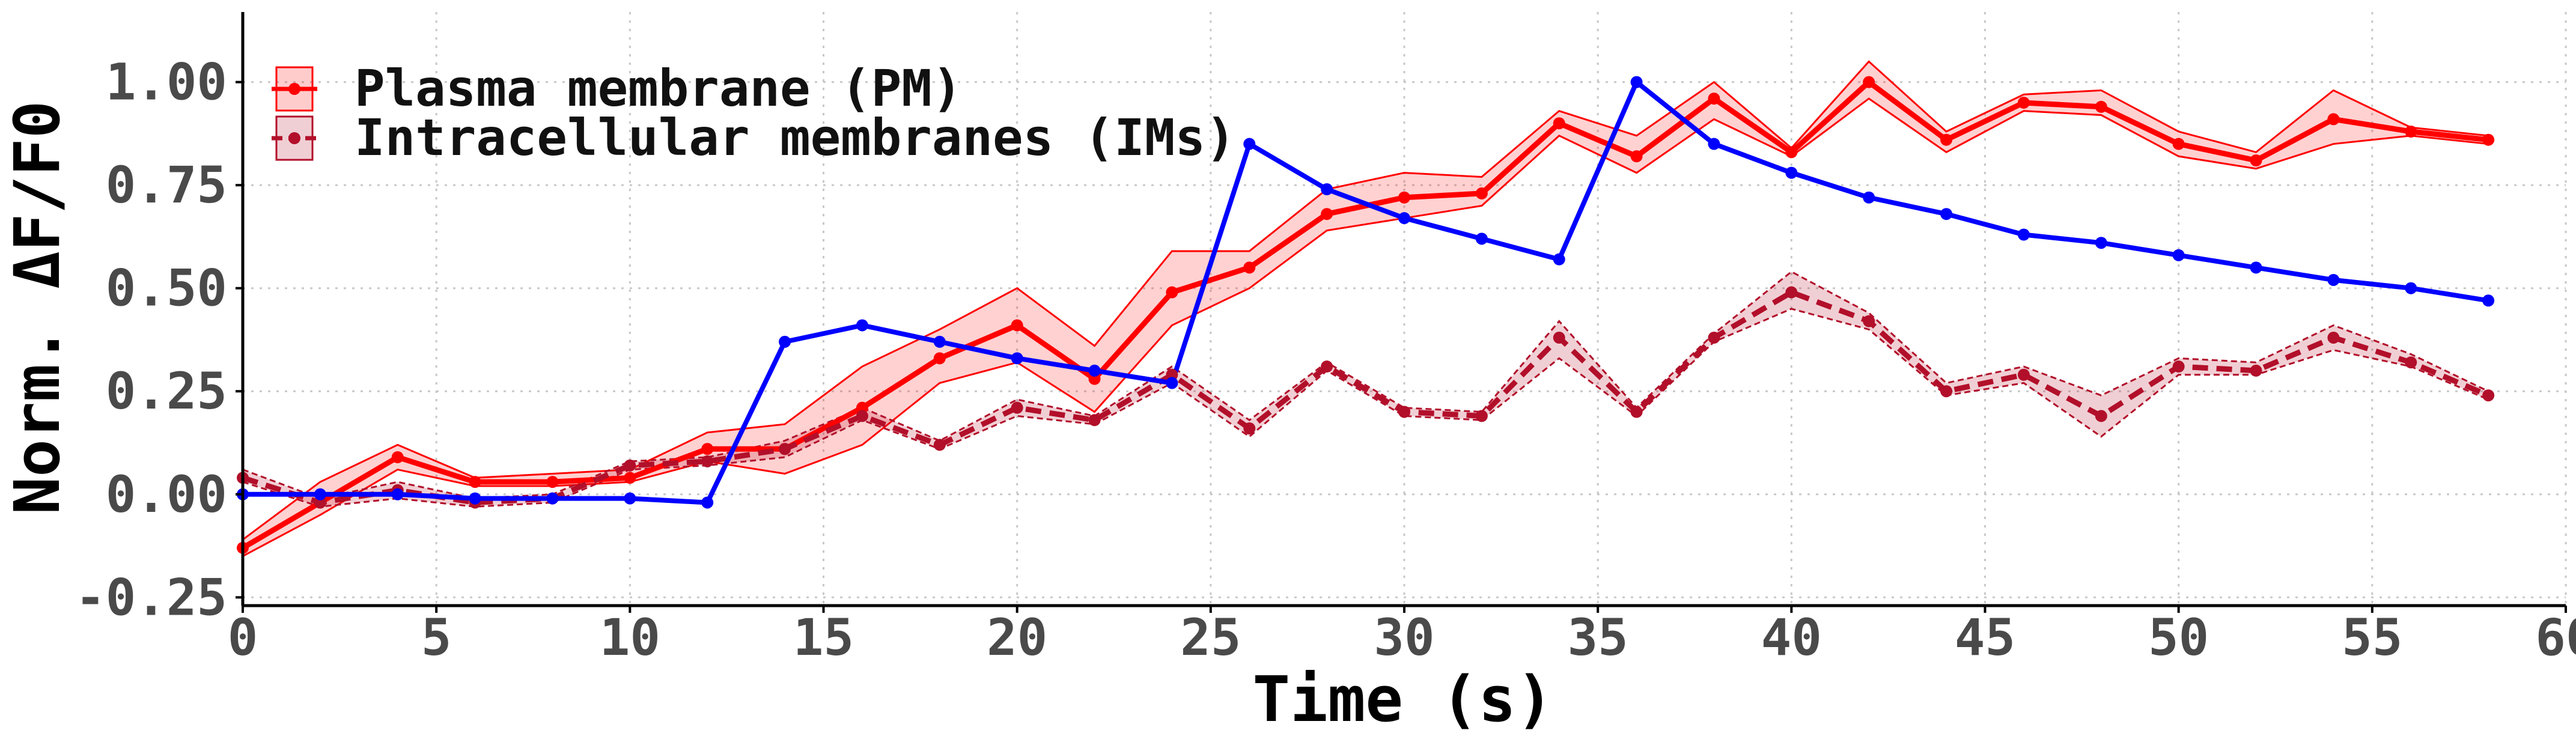 The width and height of the screenshot is (2576, 745). What do you see at coordinates (166, 494) in the screenshot?
I see `y-tick-label-1: 0.00` at bounding box center [166, 494].